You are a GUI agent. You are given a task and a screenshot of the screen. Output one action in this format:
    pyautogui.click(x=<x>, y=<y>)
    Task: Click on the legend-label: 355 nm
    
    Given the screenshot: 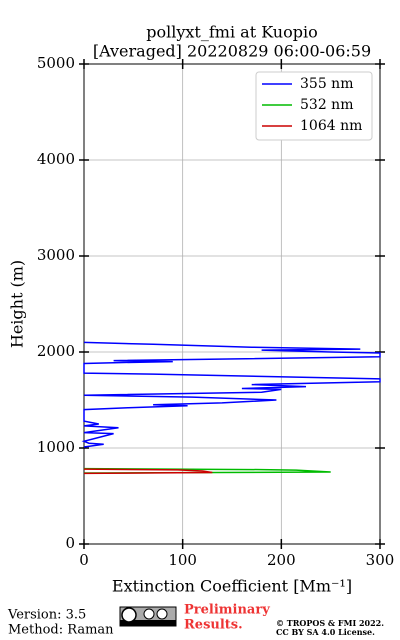 What is the action you would take?
    pyautogui.click(x=326, y=84)
    